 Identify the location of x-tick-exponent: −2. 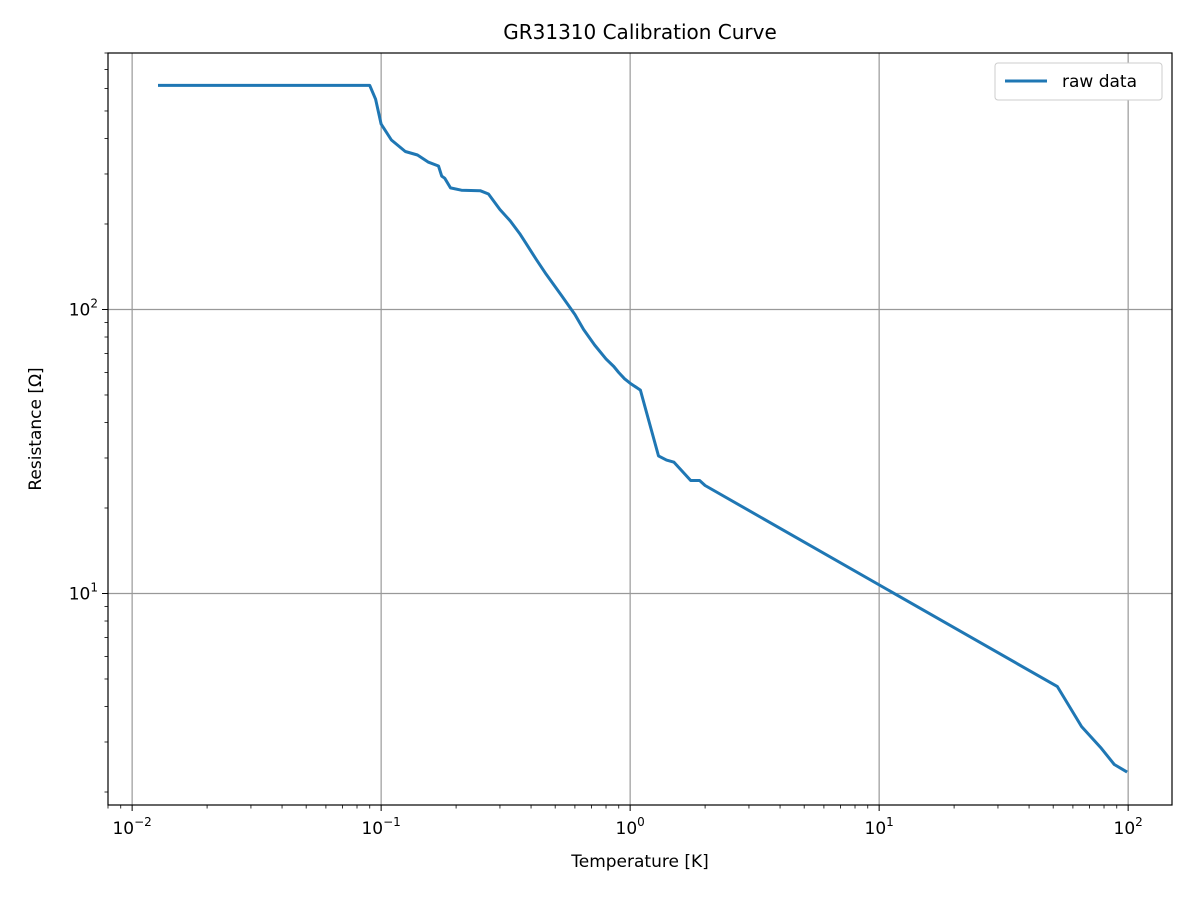
(143, 822).